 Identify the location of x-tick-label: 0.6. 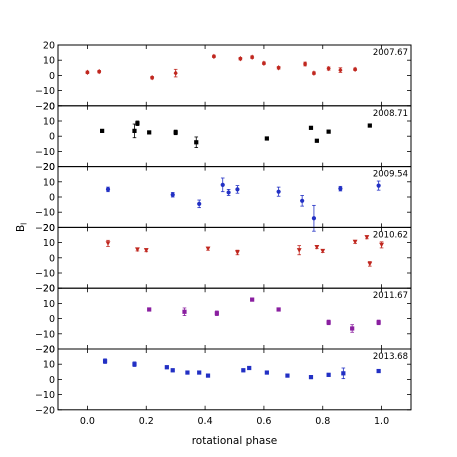
(263, 421).